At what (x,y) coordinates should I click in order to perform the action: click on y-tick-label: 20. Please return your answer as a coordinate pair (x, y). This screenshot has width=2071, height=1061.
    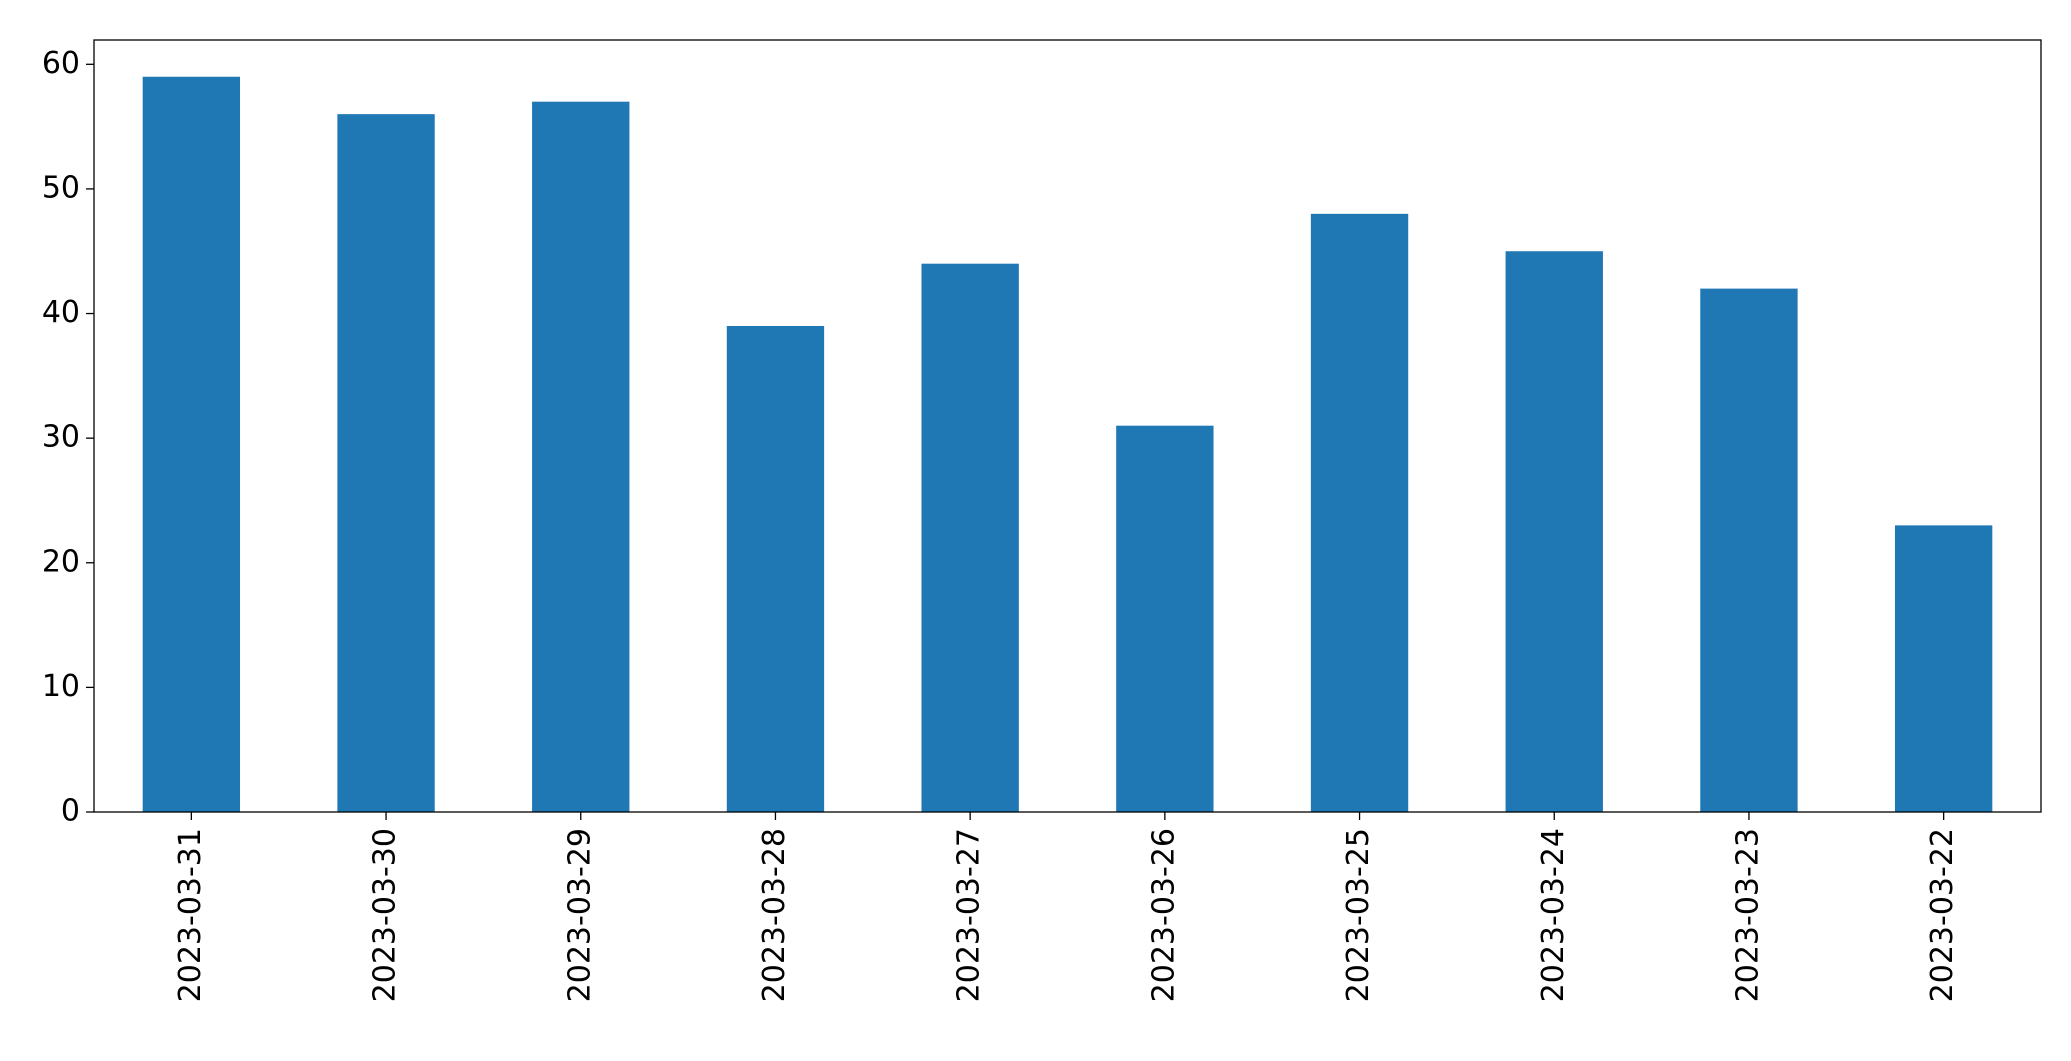
    Looking at the image, I should click on (61, 561).